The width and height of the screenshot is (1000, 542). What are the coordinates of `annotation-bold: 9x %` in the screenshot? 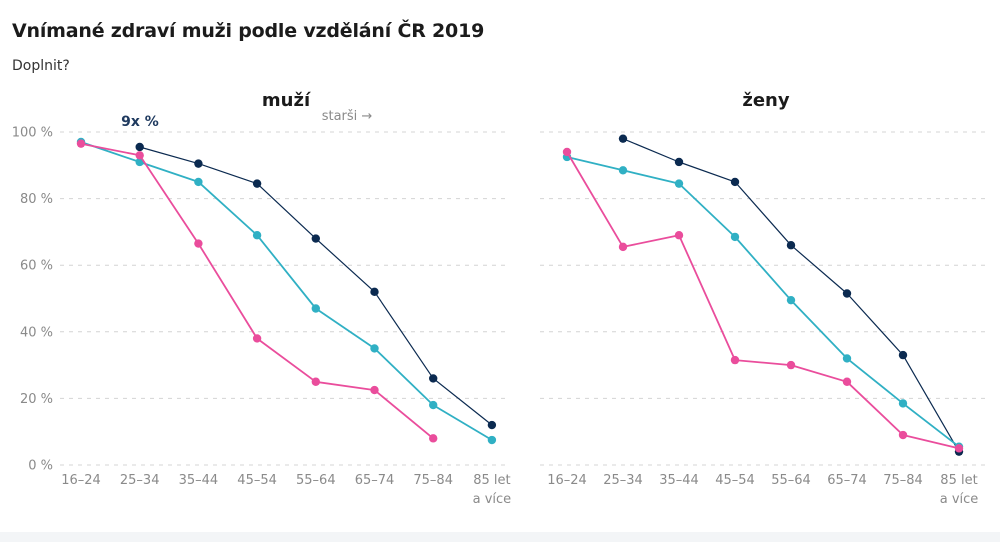 It's located at (140, 122).